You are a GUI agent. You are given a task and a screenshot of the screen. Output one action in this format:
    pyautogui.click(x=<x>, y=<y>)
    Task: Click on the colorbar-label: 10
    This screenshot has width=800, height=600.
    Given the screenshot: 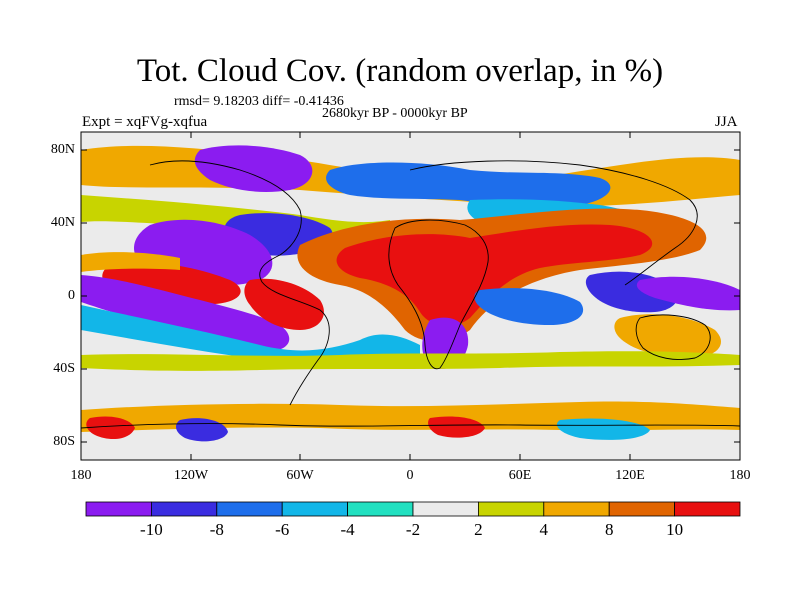 What is the action you would take?
    pyautogui.click(x=675, y=529)
    